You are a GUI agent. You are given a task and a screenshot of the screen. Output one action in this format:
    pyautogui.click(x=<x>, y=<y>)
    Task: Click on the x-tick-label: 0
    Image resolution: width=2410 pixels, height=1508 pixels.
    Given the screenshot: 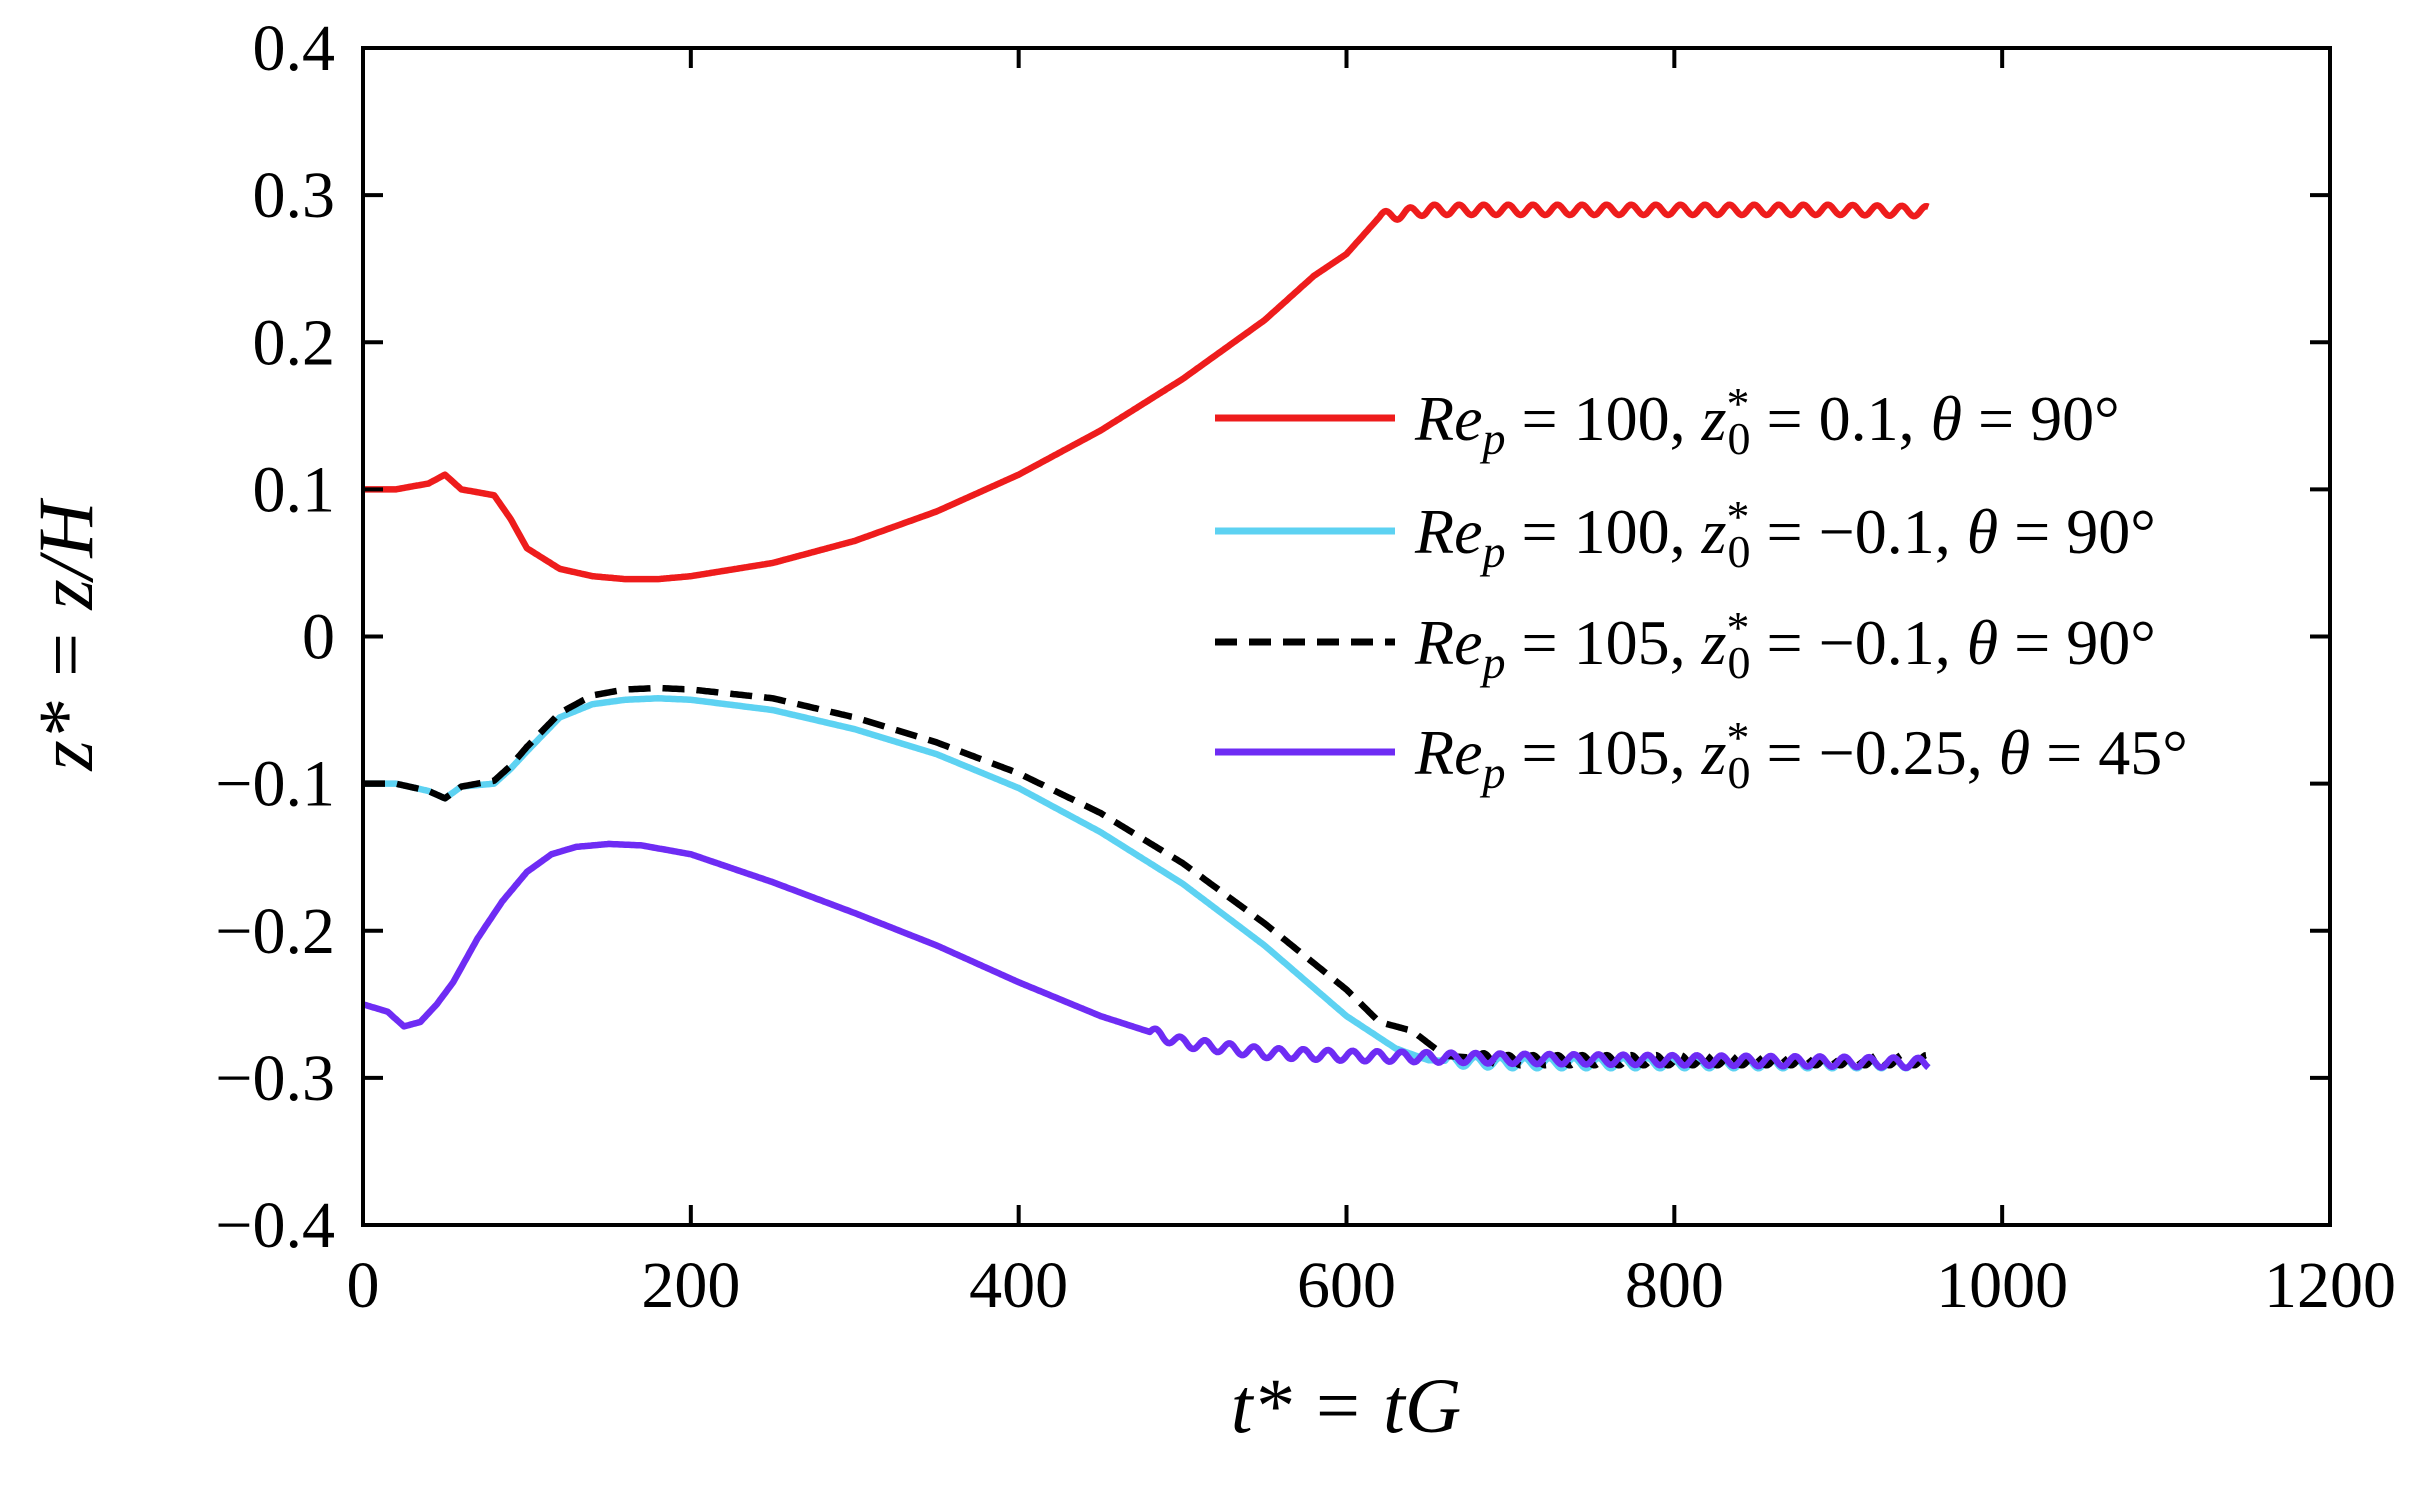 What is the action you would take?
    pyautogui.click(x=363, y=1285)
    